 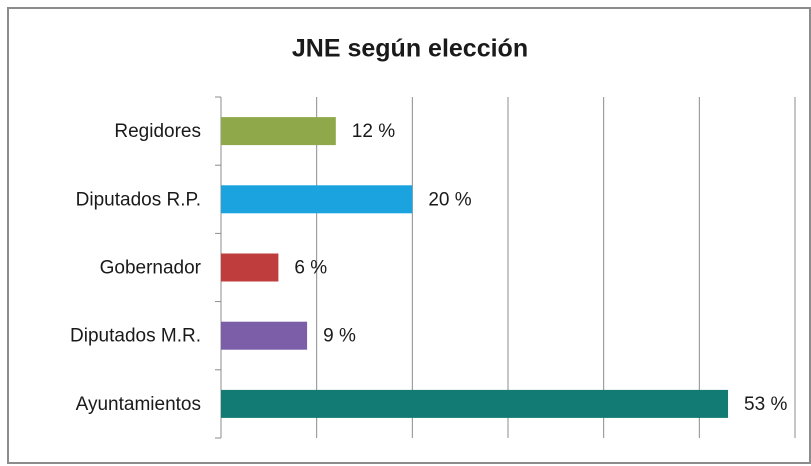 What do you see at coordinates (765, 404) in the screenshot?
I see `data-label: 53 %` at bounding box center [765, 404].